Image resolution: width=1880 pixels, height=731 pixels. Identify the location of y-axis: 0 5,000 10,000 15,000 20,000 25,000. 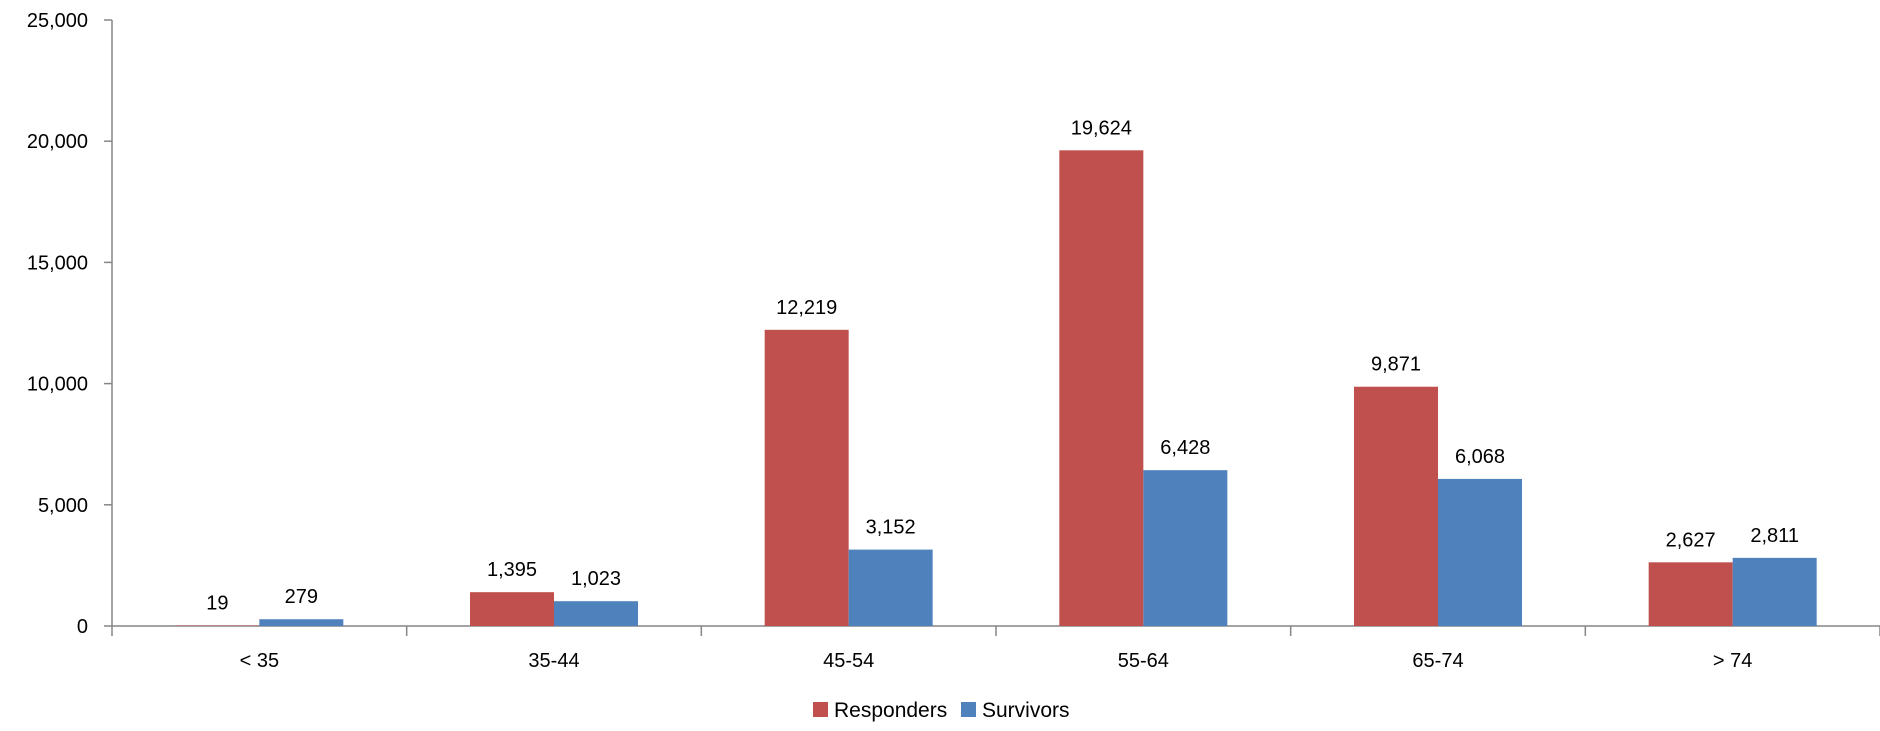
(70, 324).